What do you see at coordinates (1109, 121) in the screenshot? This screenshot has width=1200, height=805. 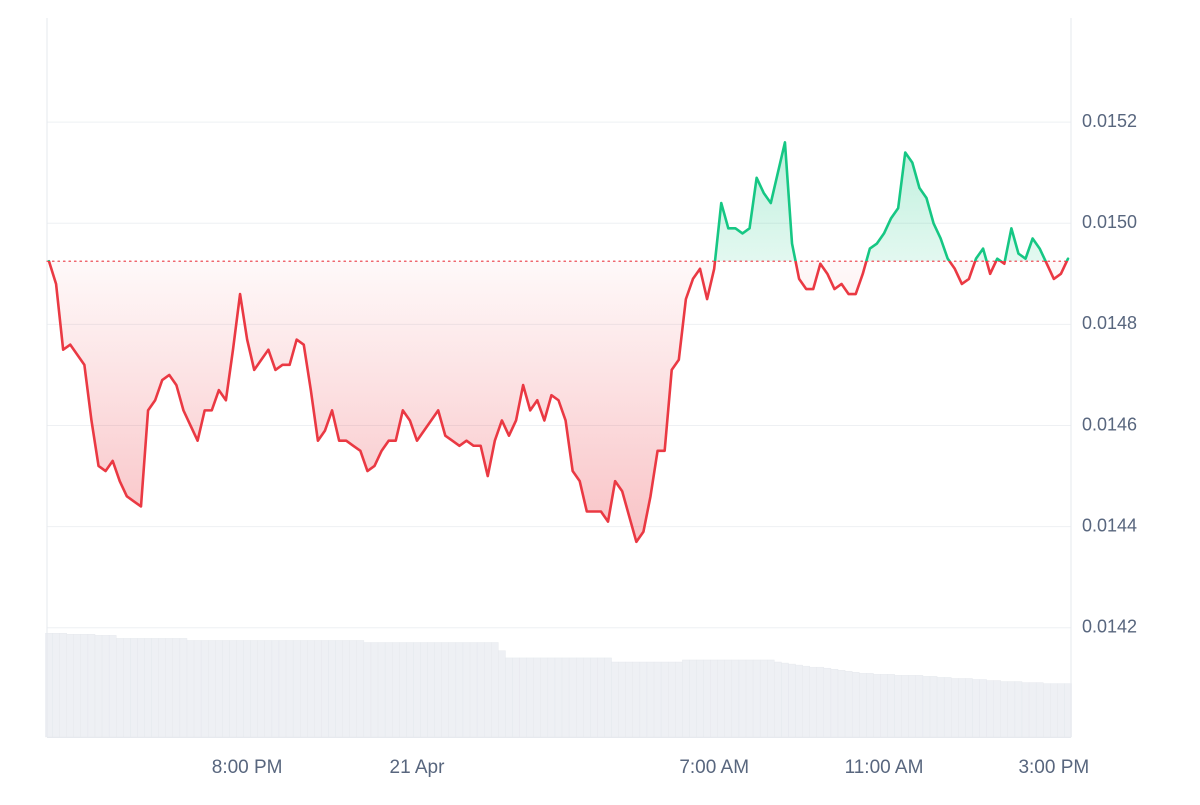 I see `y-tick-label: 0.0152` at bounding box center [1109, 121].